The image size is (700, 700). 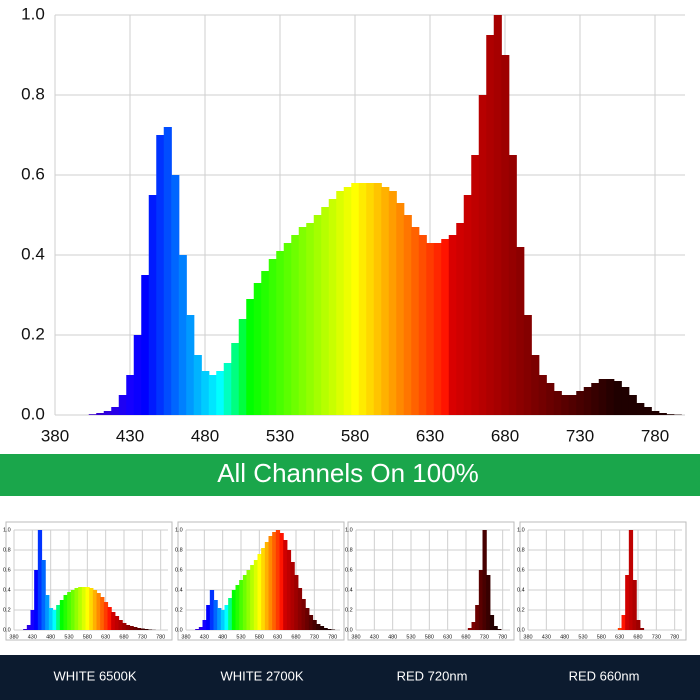 What do you see at coordinates (601, 638) in the screenshot?
I see `x-tick-label: 580` at bounding box center [601, 638].